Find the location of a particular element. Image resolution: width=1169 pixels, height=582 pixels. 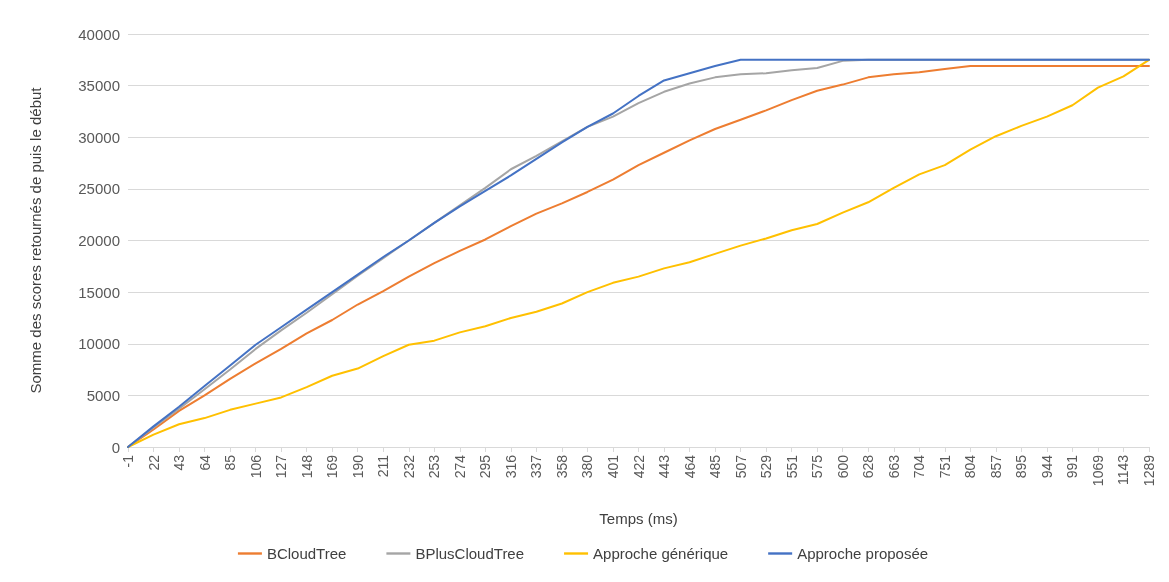

x-tick-label: 575 is located at coordinates (817, 466).